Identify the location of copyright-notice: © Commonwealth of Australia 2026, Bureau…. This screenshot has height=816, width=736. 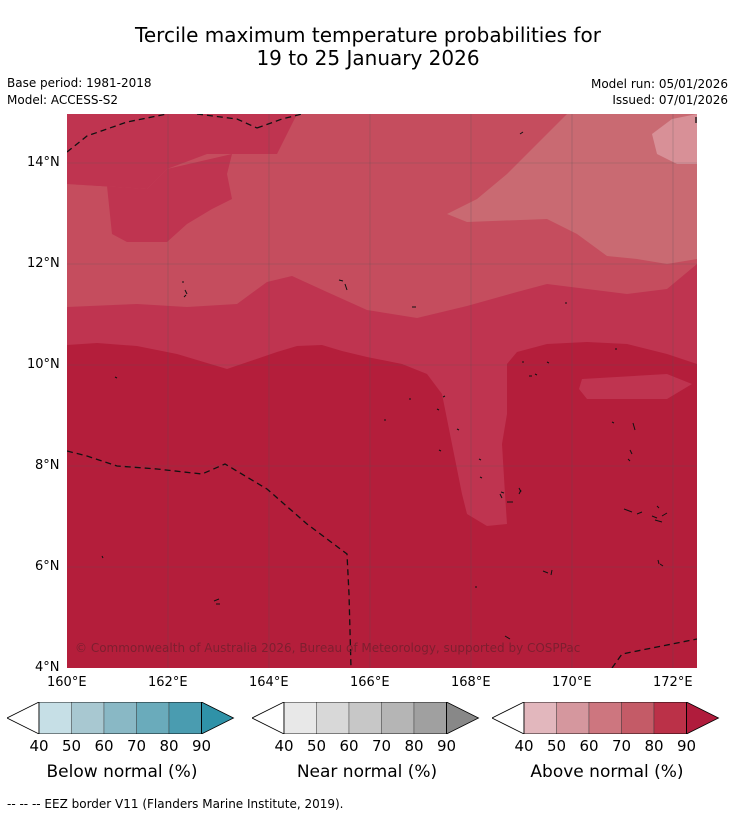
(328, 648).